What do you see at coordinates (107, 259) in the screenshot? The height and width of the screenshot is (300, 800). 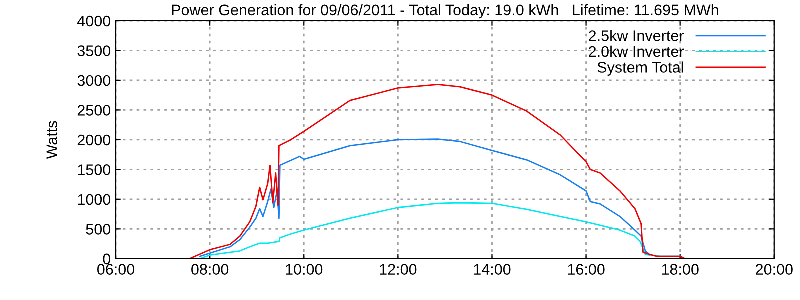 I see `y-tick-label: 0` at bounding box center [107, 259].